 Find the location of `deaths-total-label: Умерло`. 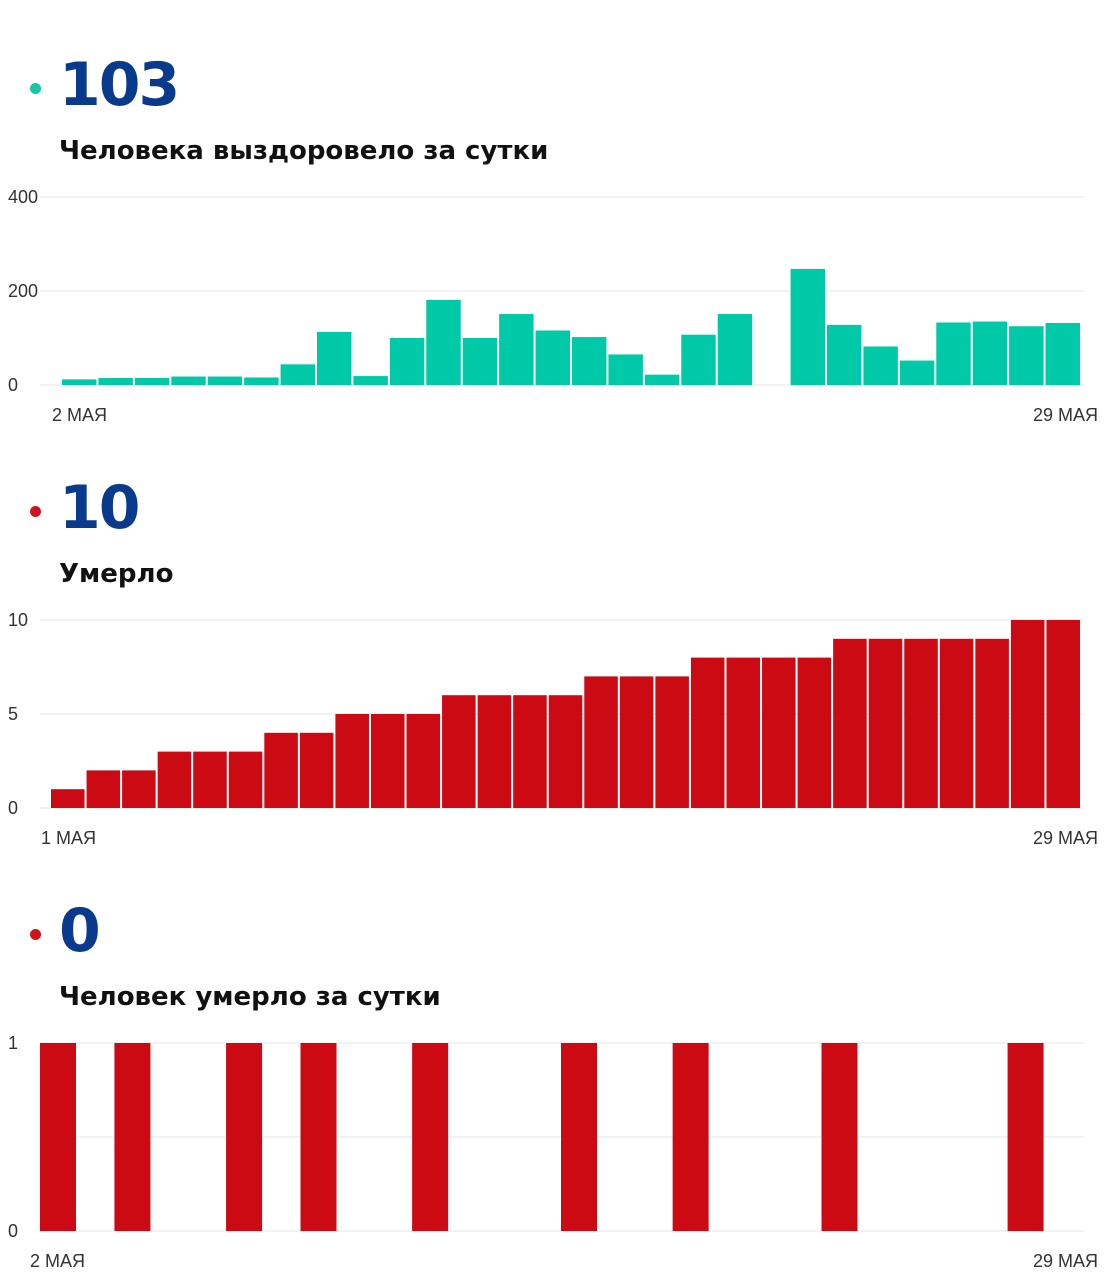

deaths-total-label: Умерло is located at coordinates (116, 574).